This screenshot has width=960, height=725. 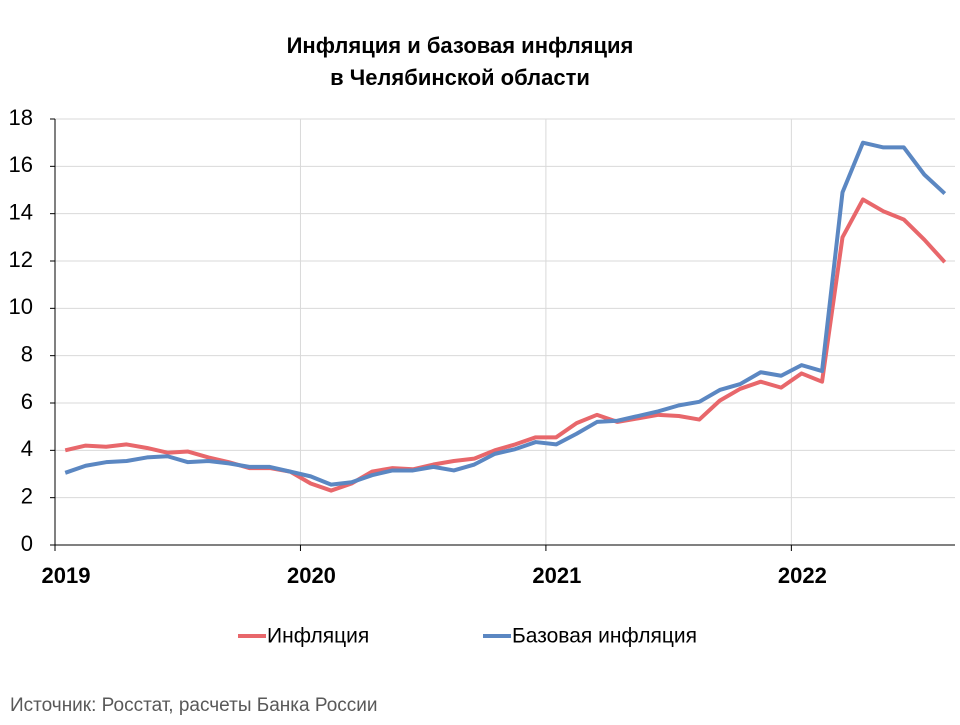 What do you see at coordinates (802, 575) in the screenshot?
I see `x-tick-label: 2022` at bounding box center [802, 575].